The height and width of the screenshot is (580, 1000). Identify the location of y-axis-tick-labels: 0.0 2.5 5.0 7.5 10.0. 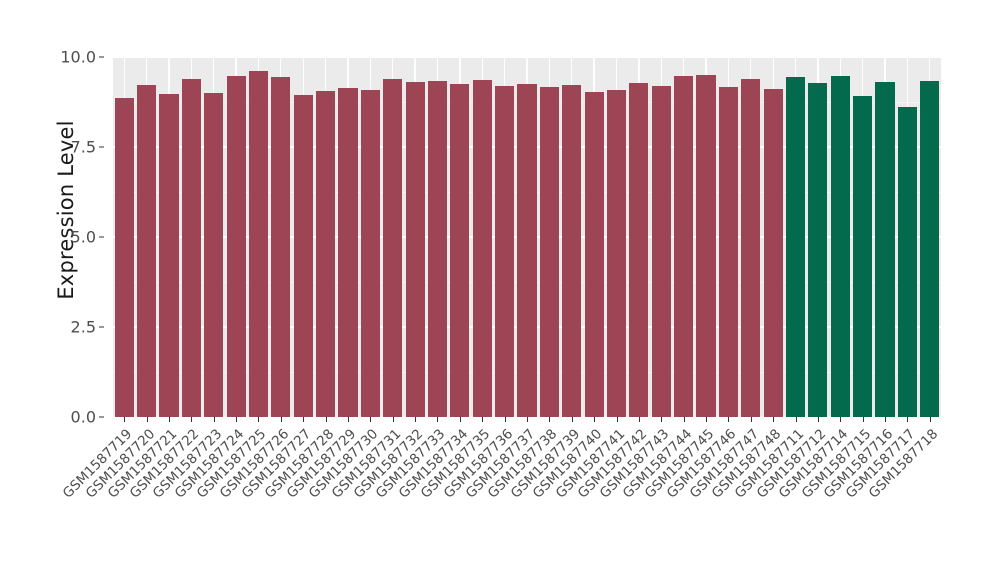
(81, 237).